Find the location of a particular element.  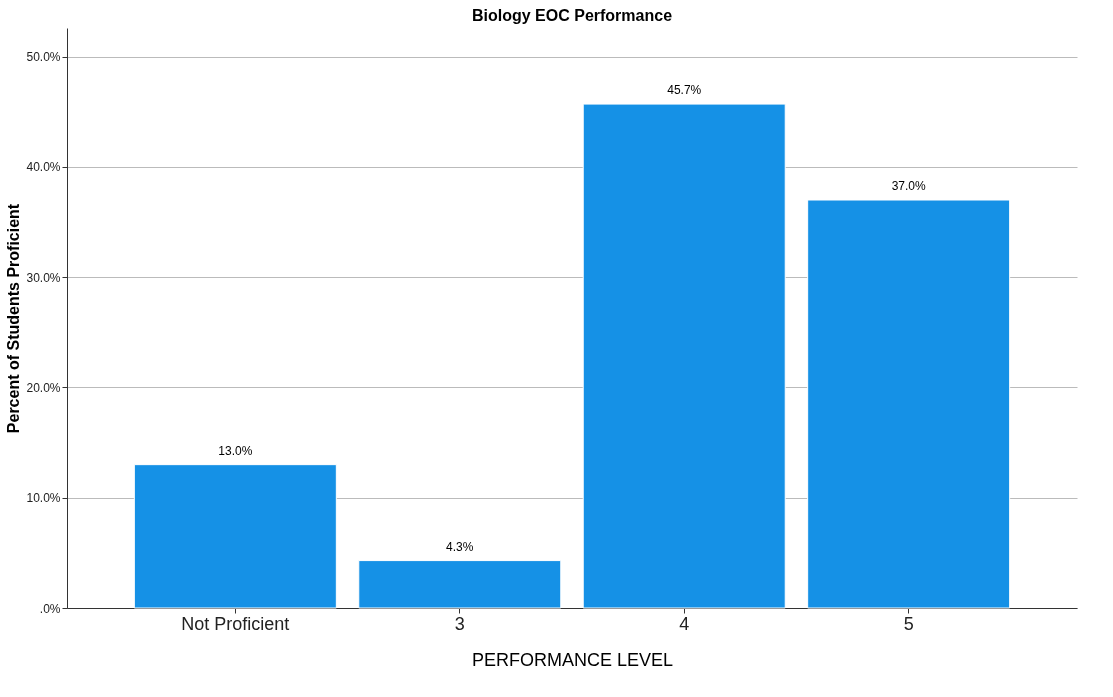

data-label: 45.7% is located at coordinates (684, 90).